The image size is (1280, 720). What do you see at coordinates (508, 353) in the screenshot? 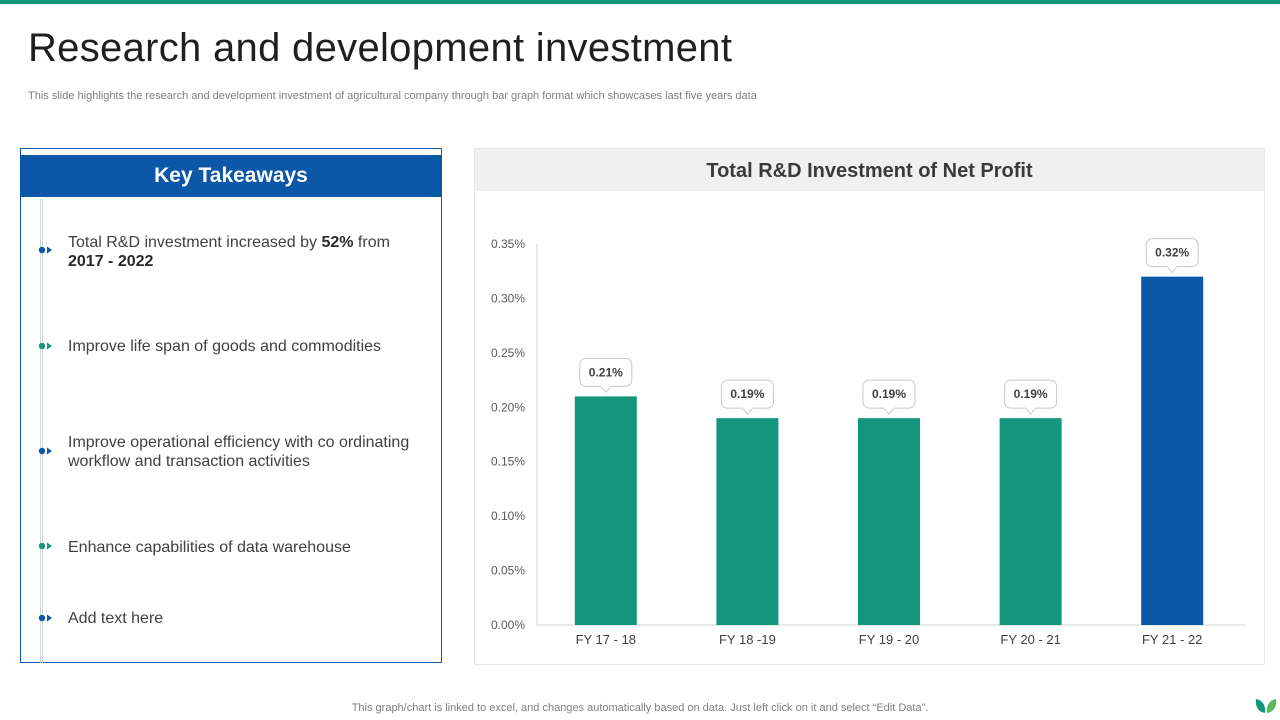
I see `y-tick-label: 0.25%` at bounding box center [508, 353].